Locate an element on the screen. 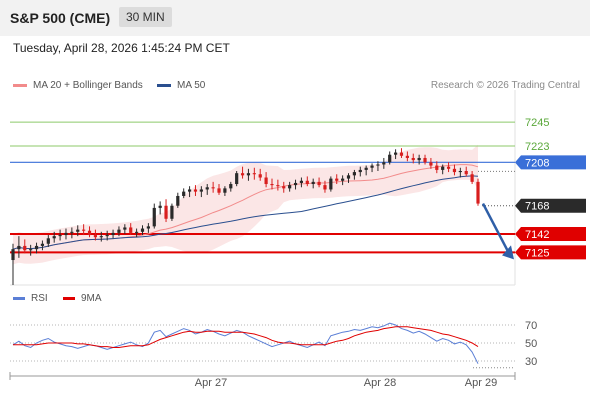 This screenshot has width=590, height=400. rsi-level-label-50: 50 is located at coordinates (531, 344).